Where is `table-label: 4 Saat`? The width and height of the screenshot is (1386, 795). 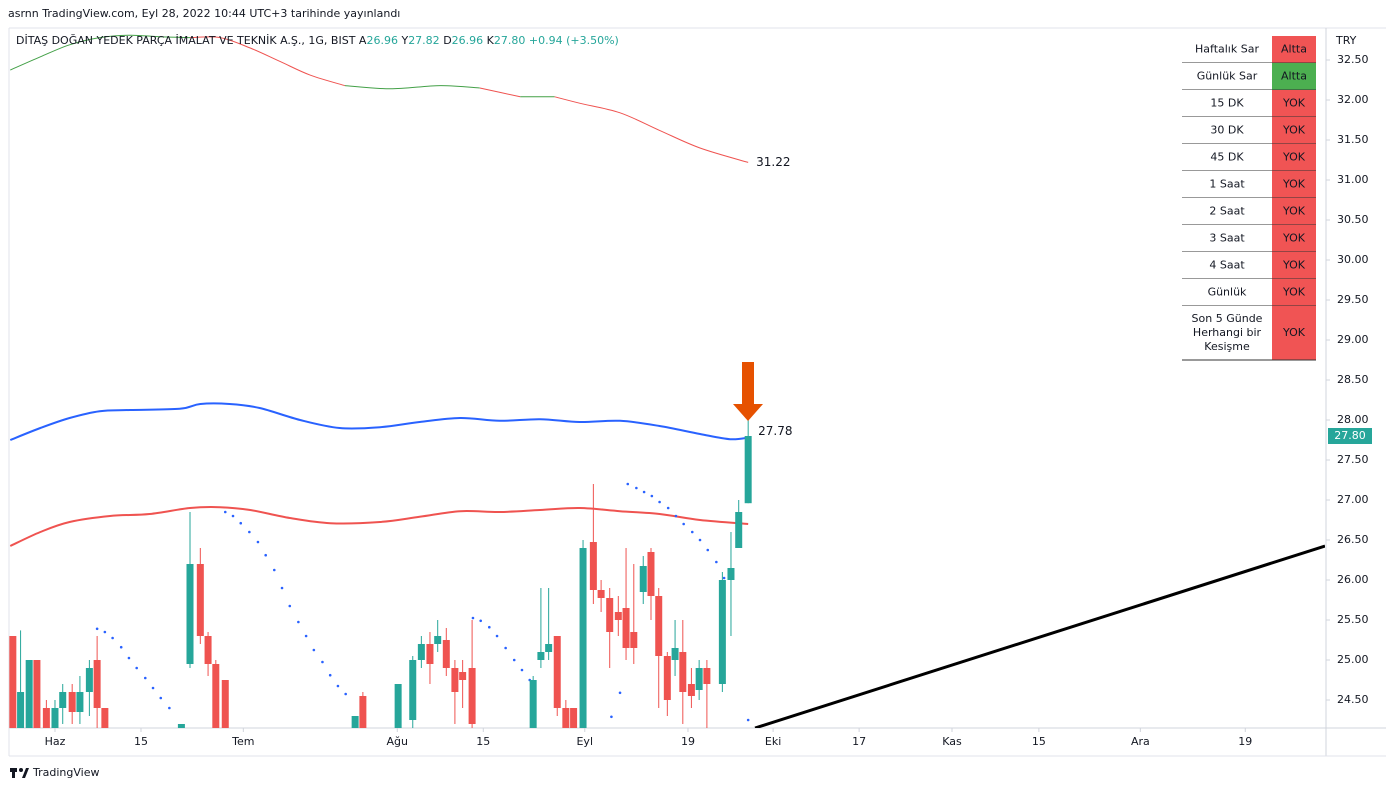
table-label: 4 Saat is located at coordinates (1227, 265).